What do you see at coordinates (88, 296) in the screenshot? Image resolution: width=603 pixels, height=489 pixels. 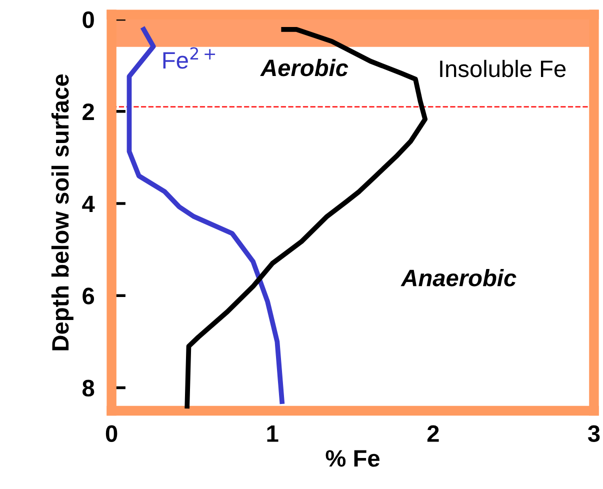 I see `y-tick-label: 6` at bounding box center [88, 296].